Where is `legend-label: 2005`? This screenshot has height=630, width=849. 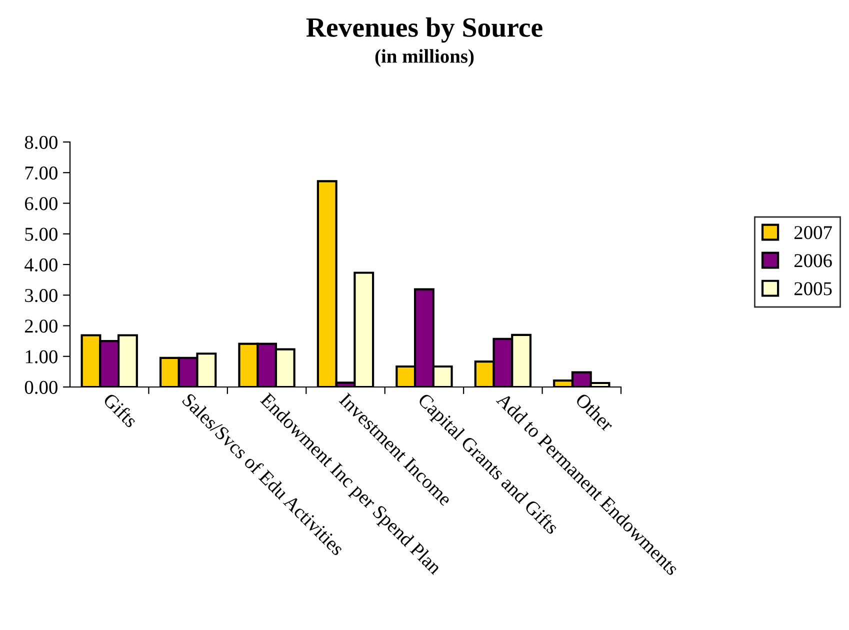 legend-label: 2005 is located at coordinates (813, 289).